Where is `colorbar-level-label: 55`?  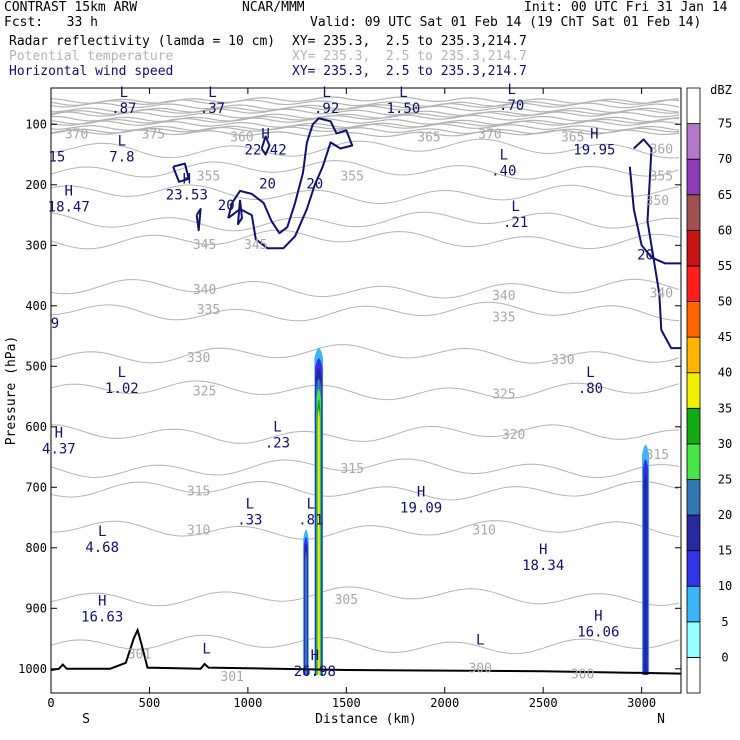
colorbar-level-label: 55 is located at coordinates (725, 266).